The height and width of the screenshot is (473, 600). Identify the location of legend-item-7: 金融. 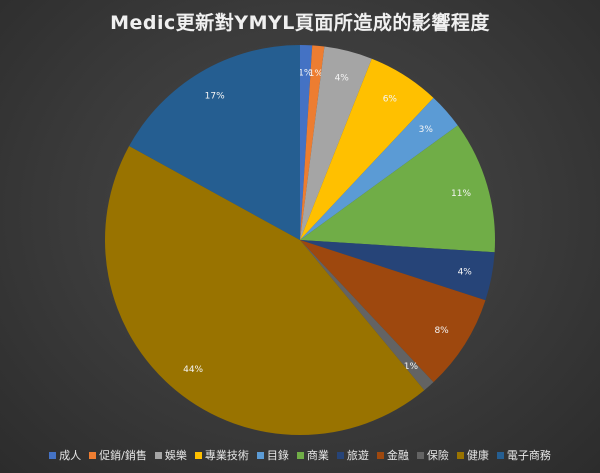
(392, 455).